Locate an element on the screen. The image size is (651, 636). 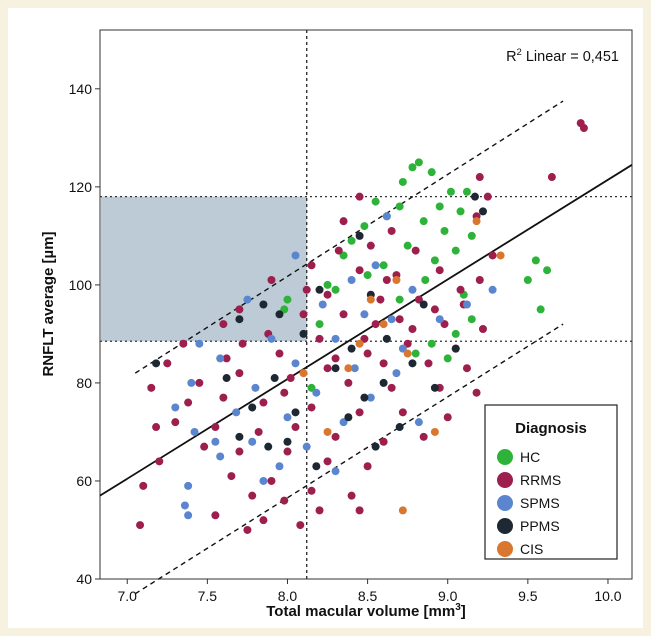
series-cis is located at coordinates (402, 366).